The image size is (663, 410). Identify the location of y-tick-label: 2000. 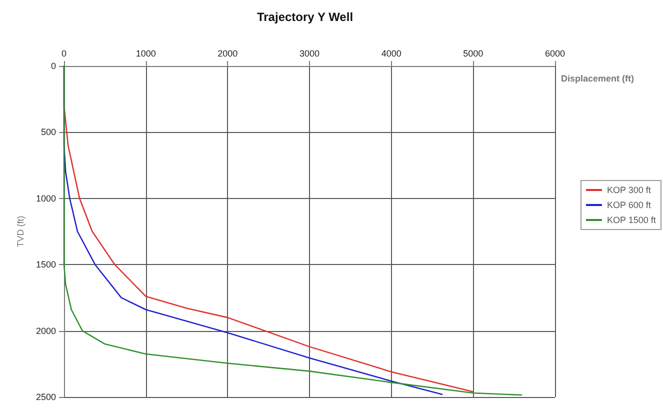
(46, 331).